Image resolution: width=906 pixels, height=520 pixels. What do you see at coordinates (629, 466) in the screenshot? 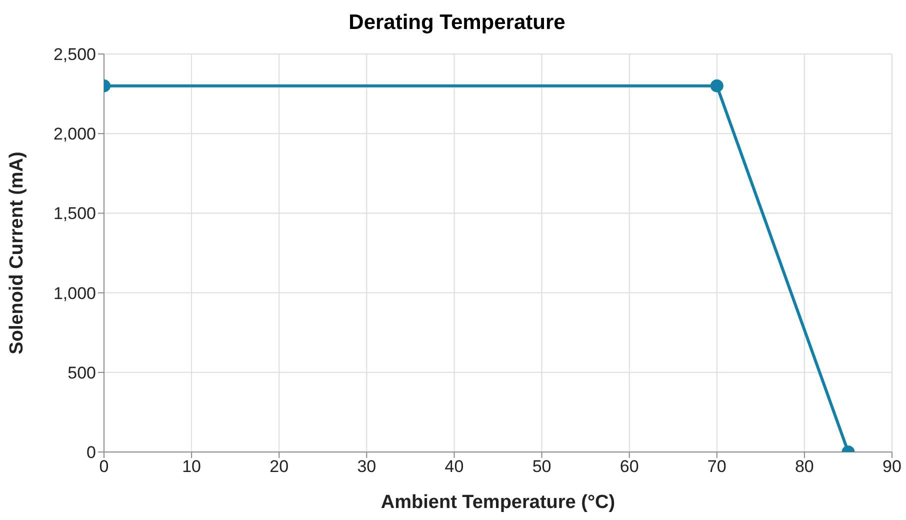
I see `x-tick-label: 60` at bounding box center [629, 466].